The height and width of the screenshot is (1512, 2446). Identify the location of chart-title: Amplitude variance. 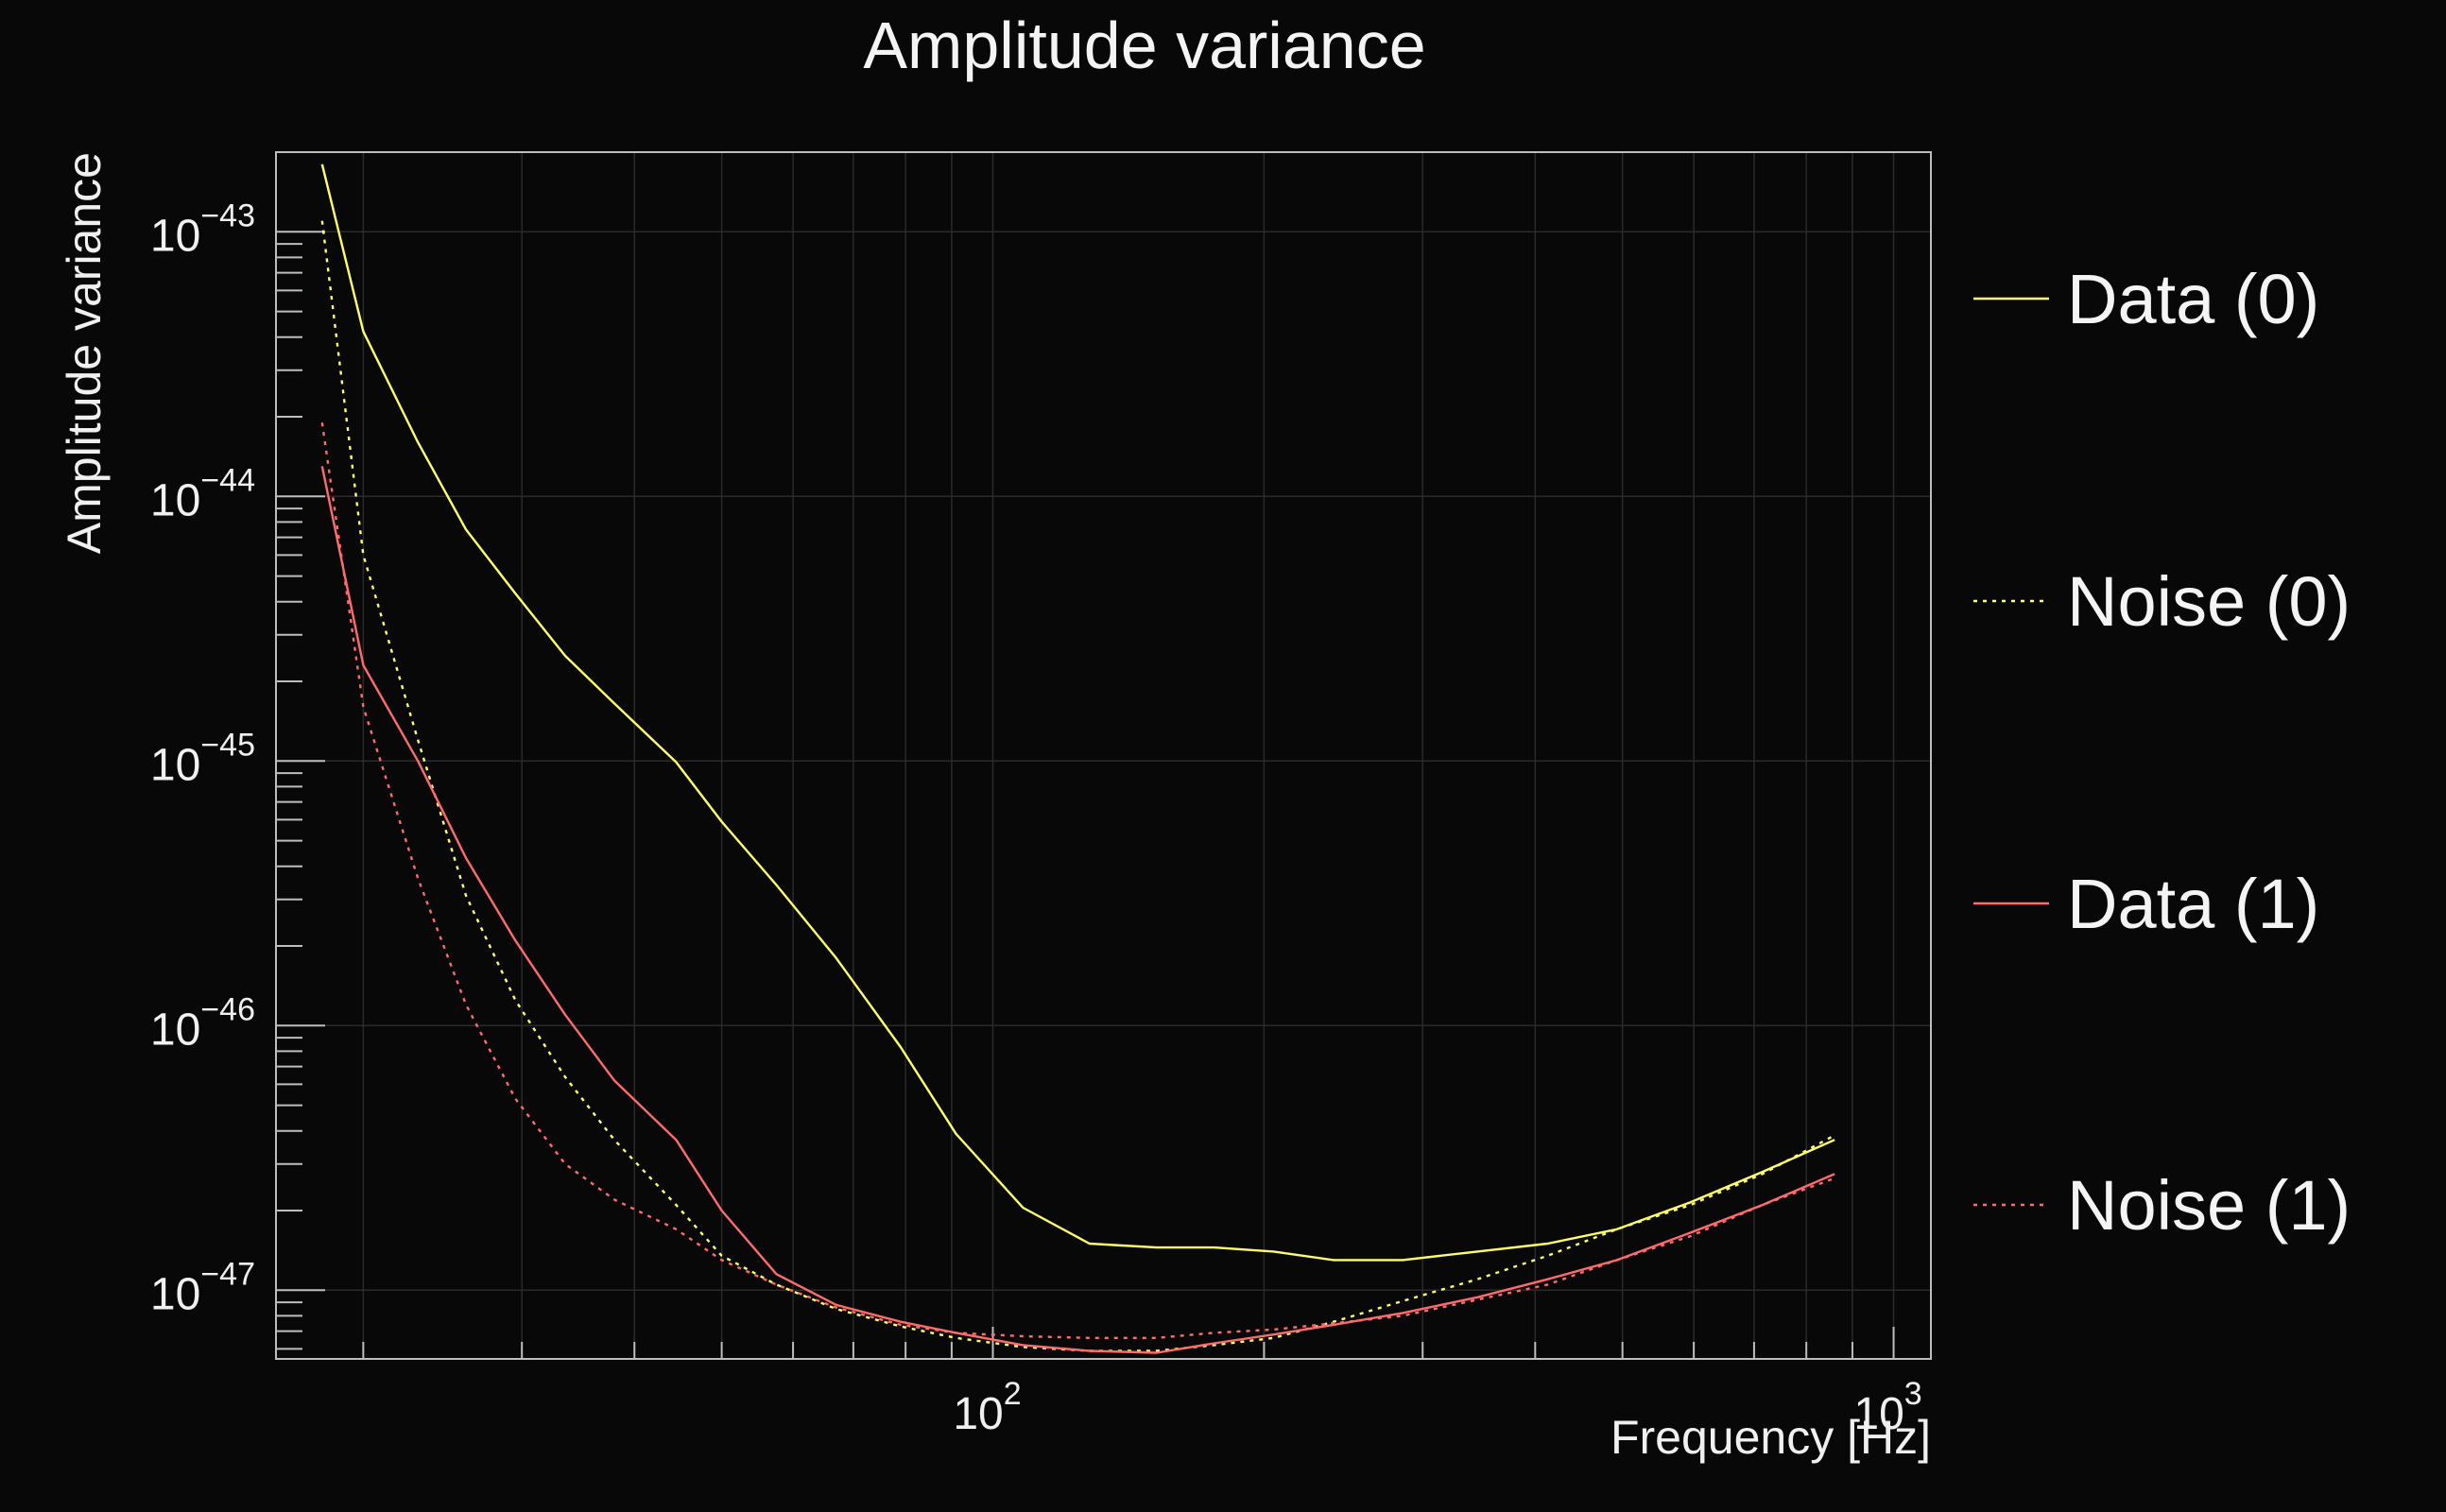
(1144, 45).